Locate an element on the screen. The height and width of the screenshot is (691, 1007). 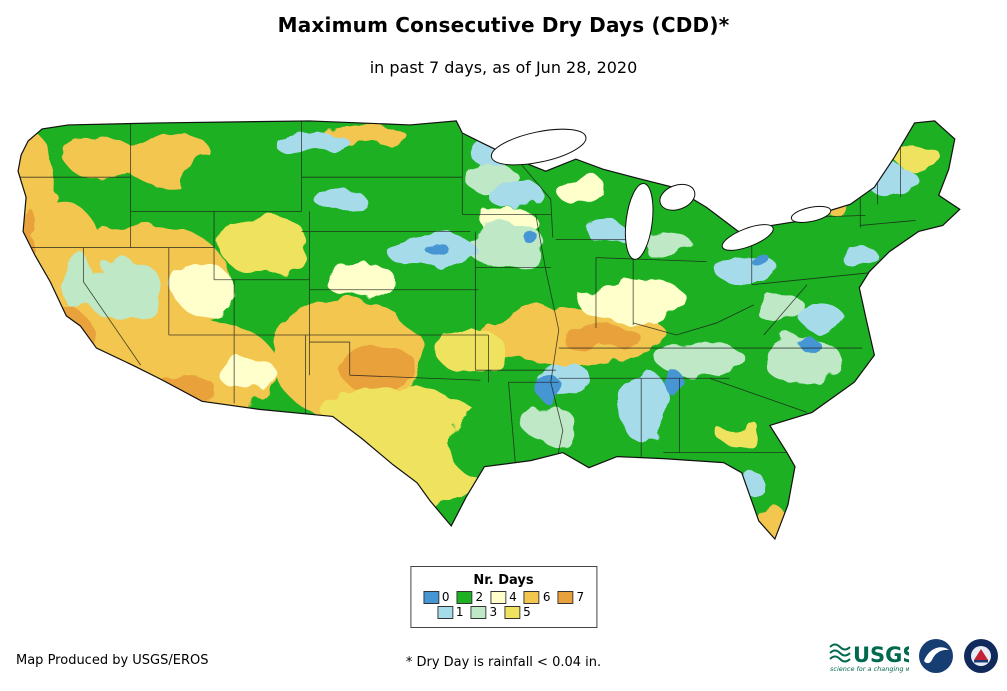
great-lakes is located at coordinates (661, 194).